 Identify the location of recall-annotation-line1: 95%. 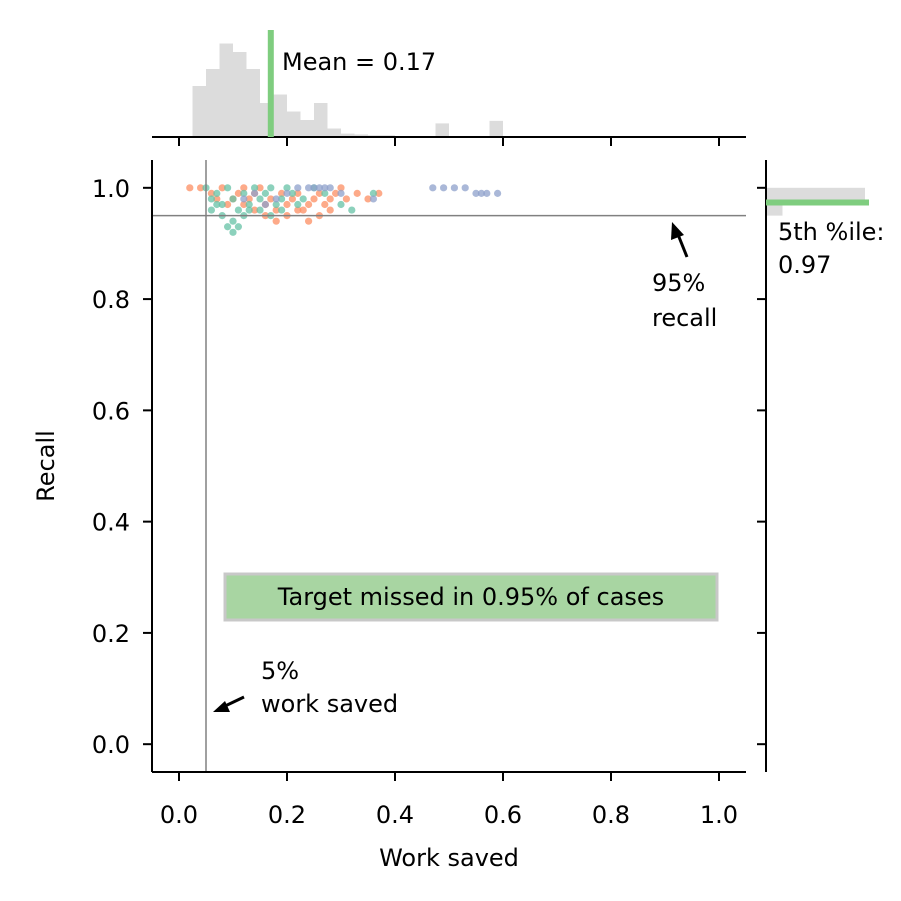
(678, 283).